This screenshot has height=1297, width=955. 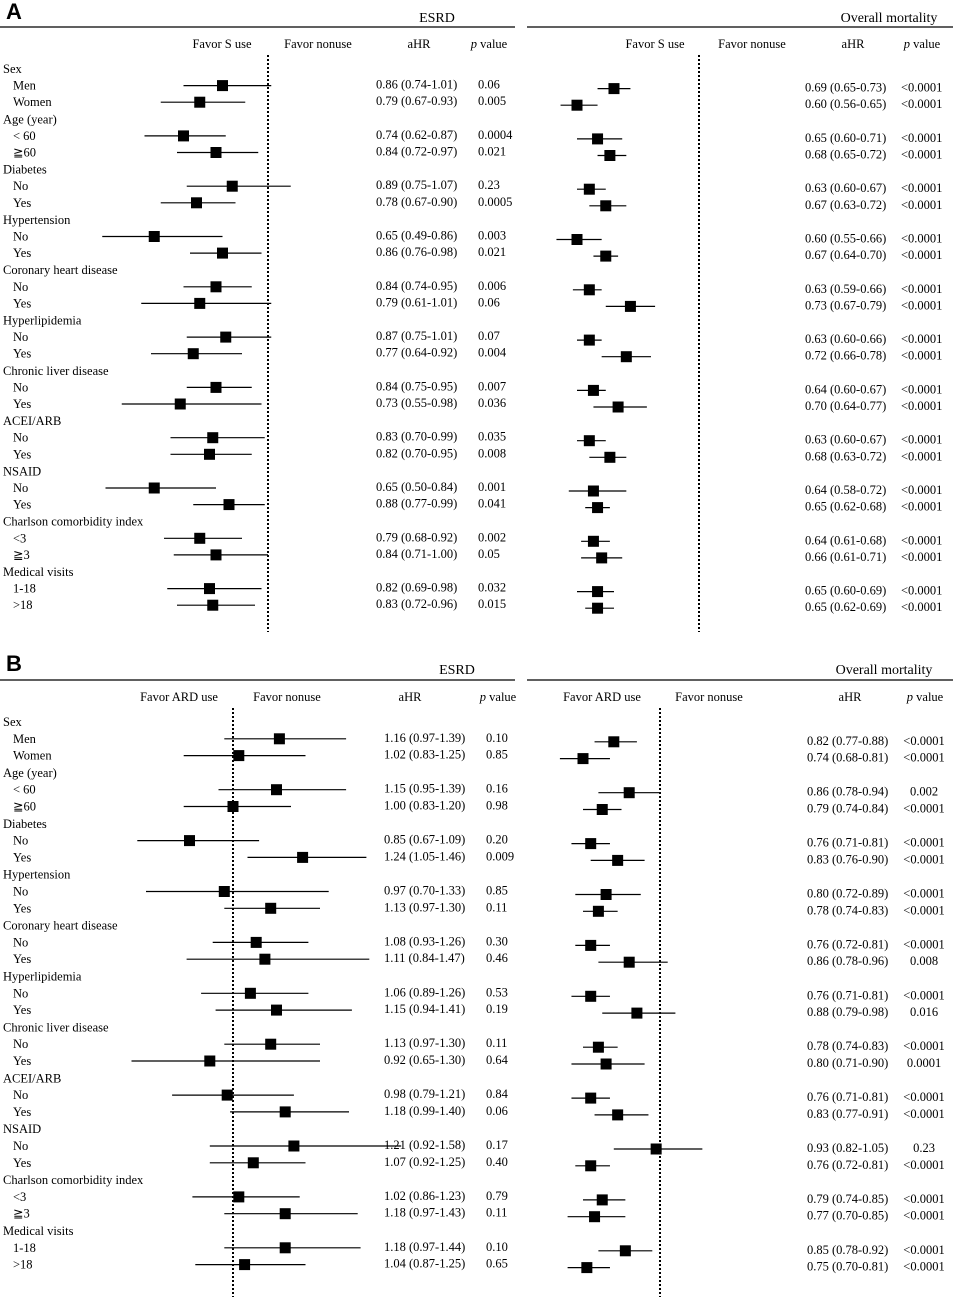 I want to click on outcome-title: Overall mortality, so click(x=884, y=670).